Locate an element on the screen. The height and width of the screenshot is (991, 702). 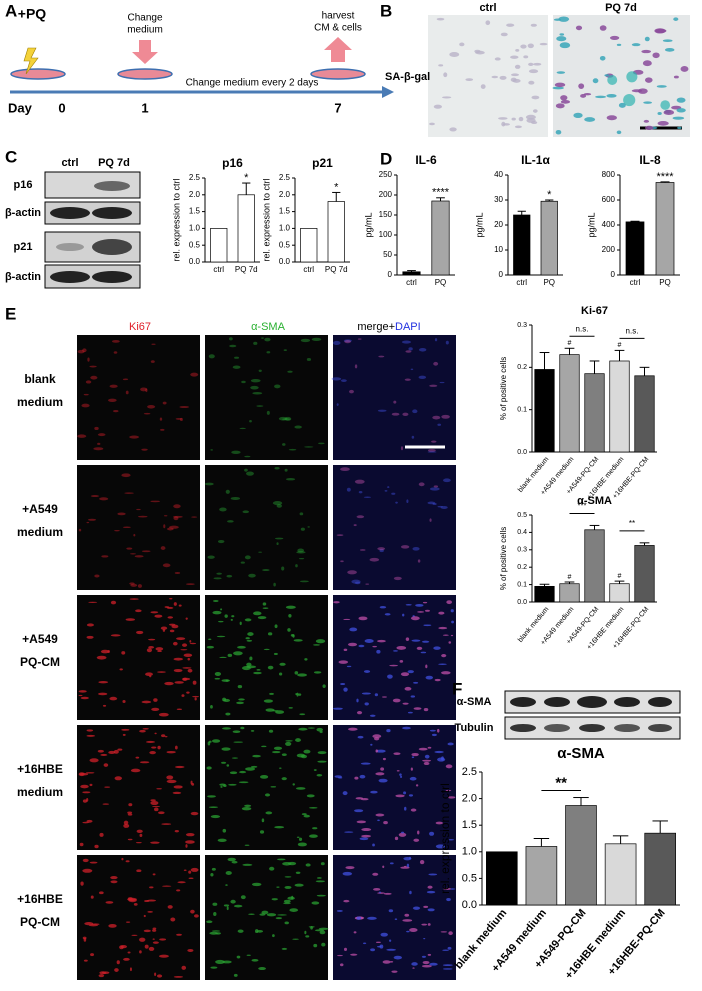
y-tick-label: 0.1 is located at coordinates (522, 410).